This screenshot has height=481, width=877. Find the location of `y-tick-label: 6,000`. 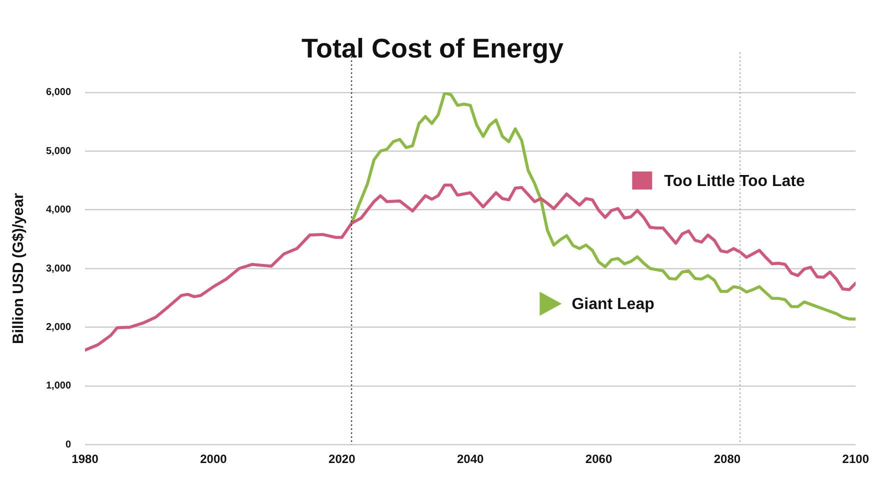

y-tick-label: 6,000 is located at coordinates (59, 92).